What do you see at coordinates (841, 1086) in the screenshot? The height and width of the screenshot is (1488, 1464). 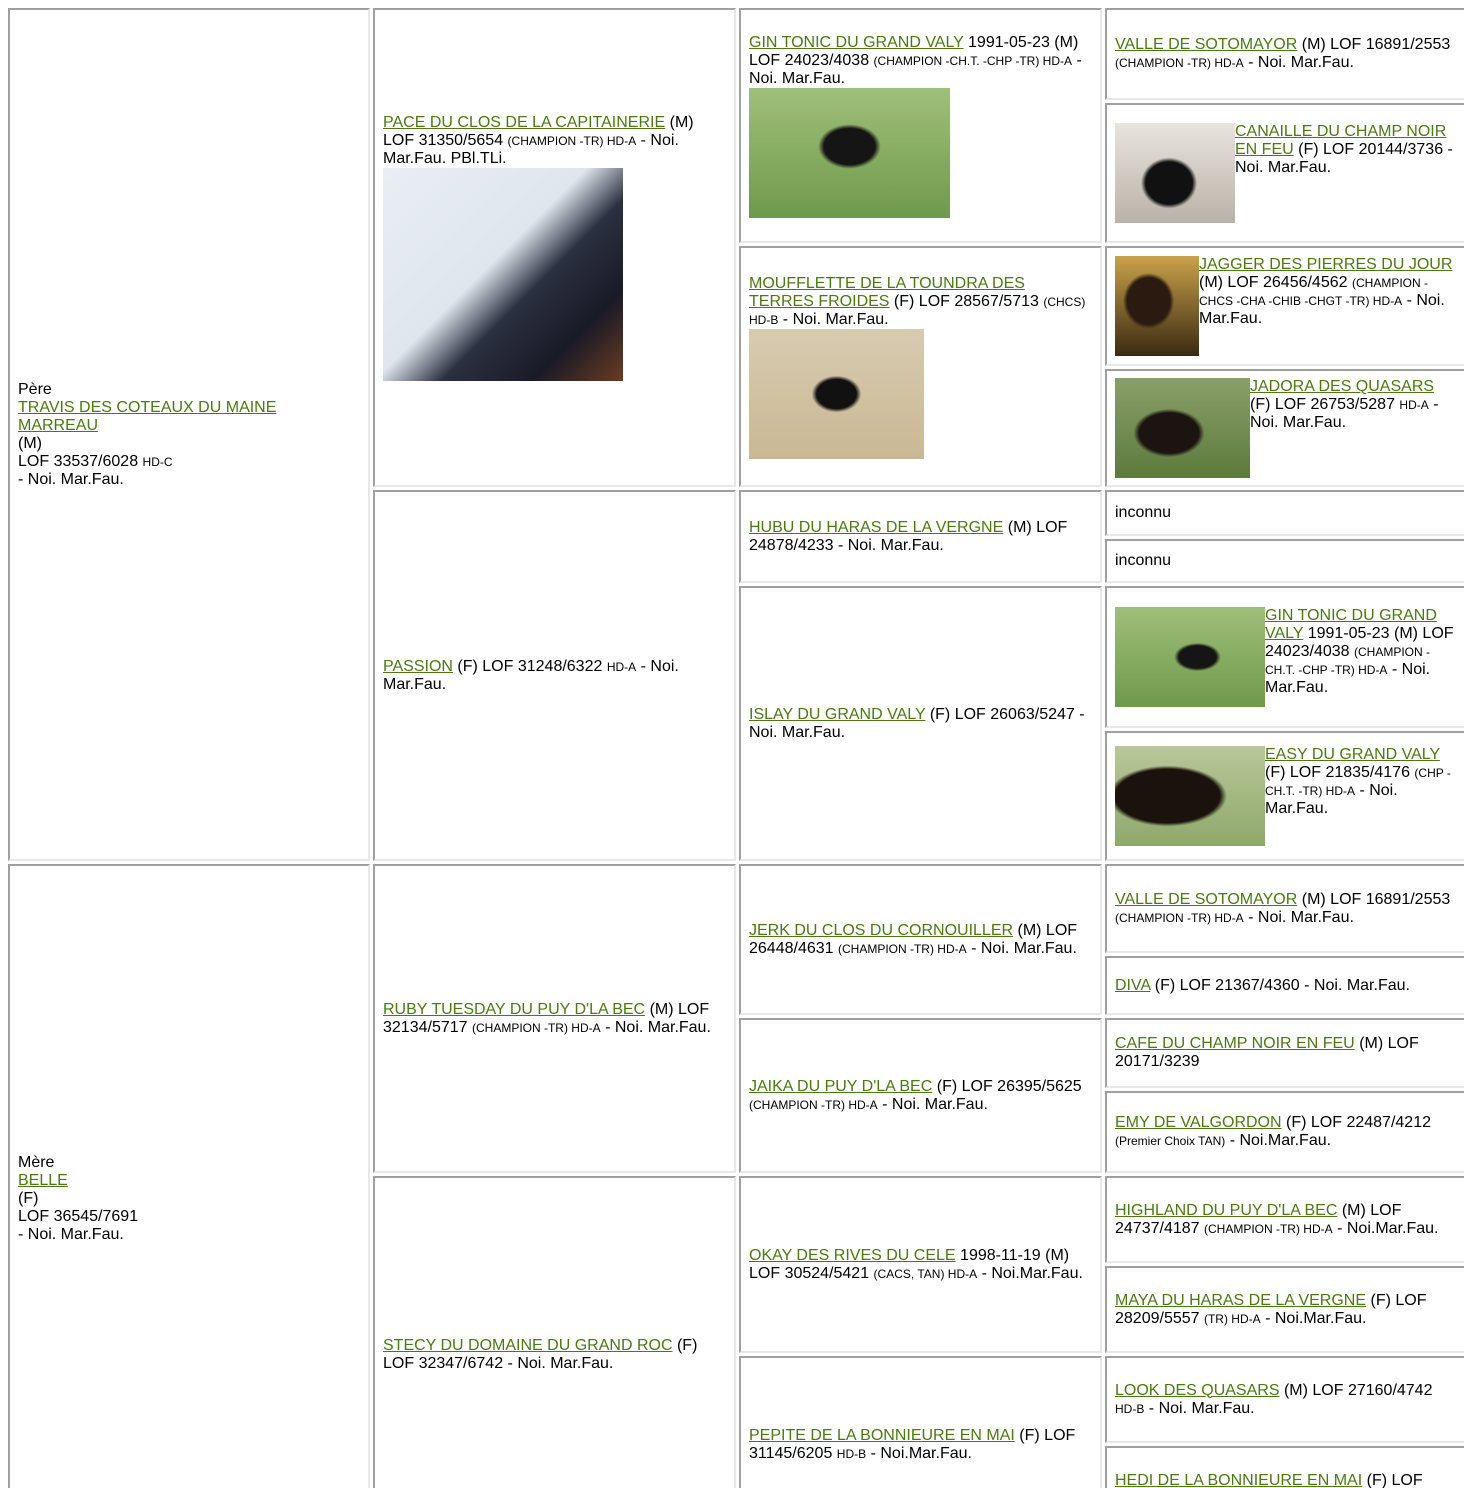 I see `dog-name-link: JAIKA DU PUY D'LA BEC` at bounding box center [841, 1086].